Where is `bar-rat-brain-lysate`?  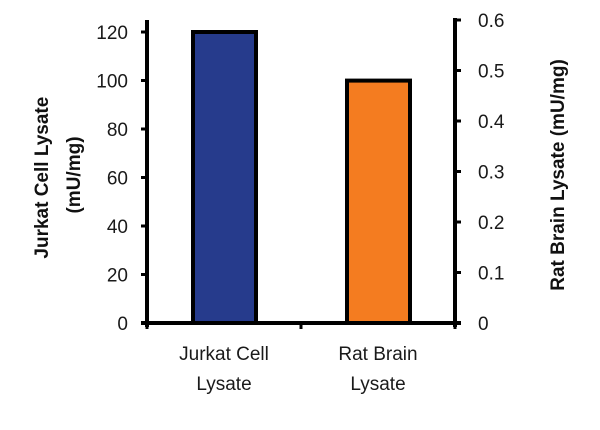 bar-rat-brain-lysate is located at coordinates (378, 201).